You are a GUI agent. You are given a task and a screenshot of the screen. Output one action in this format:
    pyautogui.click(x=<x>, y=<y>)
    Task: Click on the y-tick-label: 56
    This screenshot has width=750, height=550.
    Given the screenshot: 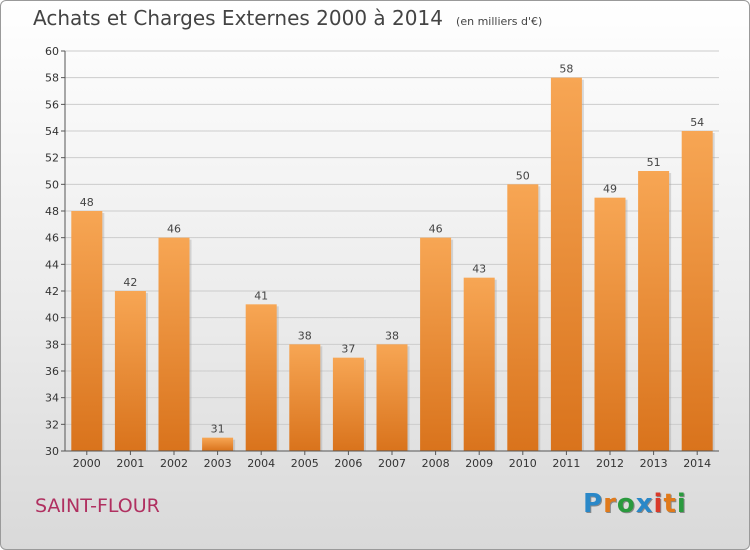 What is the action you would take?
    pyautogui.click(x=52, y=104)
    